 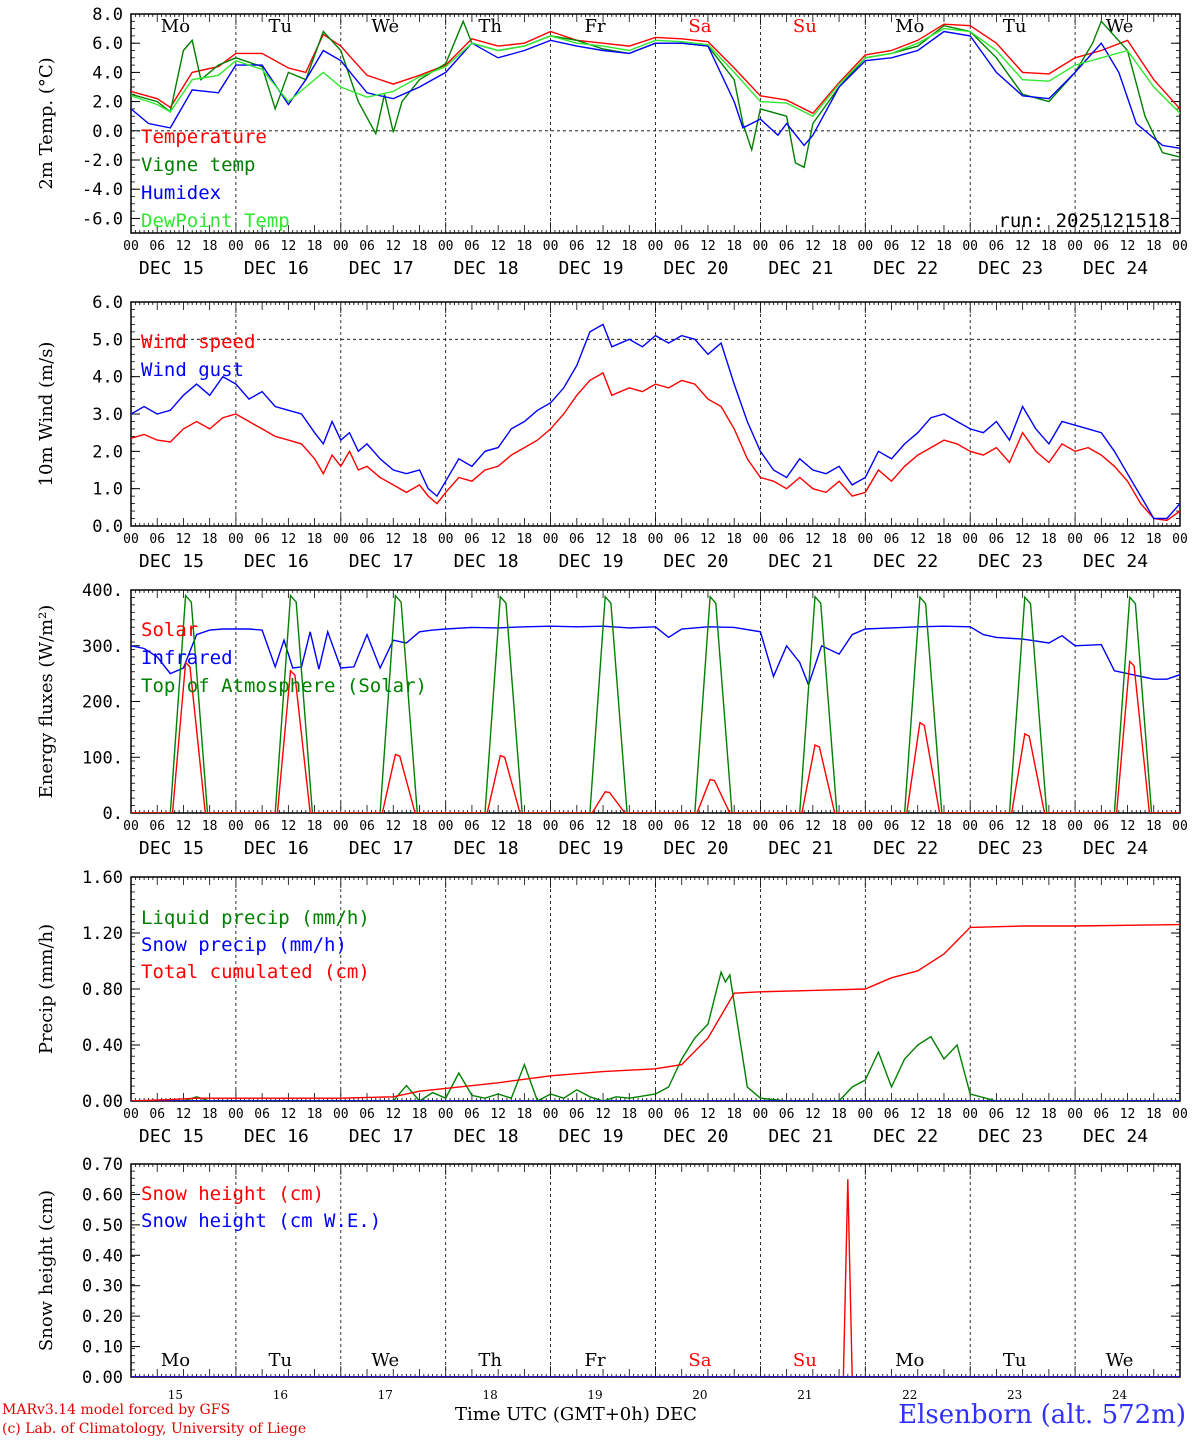 What do you see at coordinates (102, 1256) in the screenshot?
I see `y-tick-label: 0.40` at bounding box center [102, 1256].